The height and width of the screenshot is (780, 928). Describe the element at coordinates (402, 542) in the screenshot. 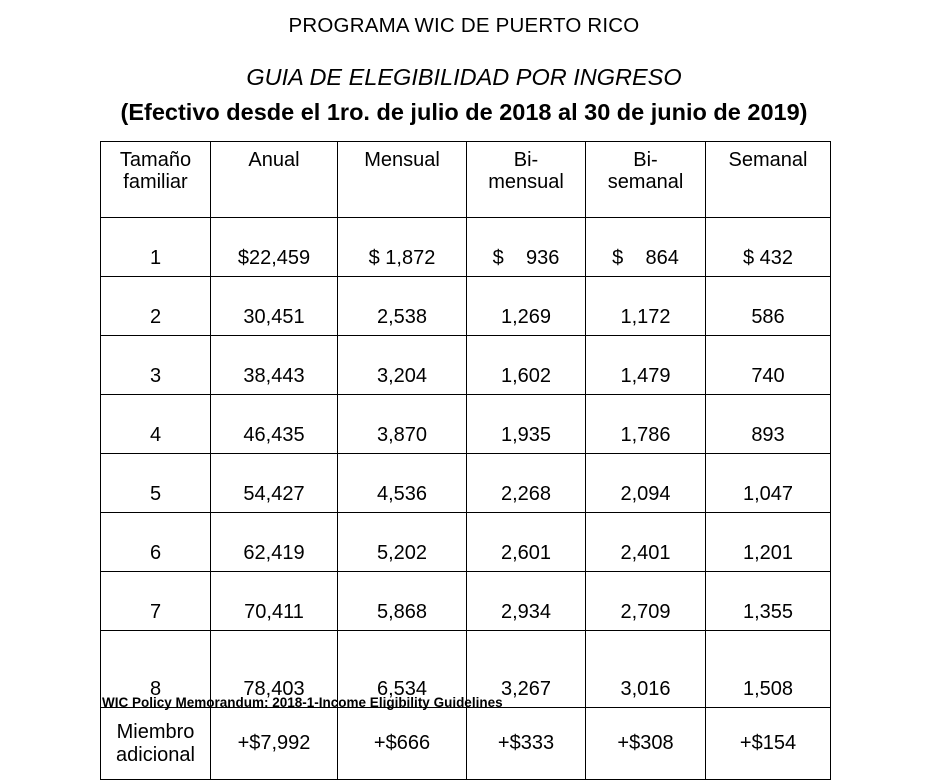

I see `cell-monthly: 5,202` at that location.